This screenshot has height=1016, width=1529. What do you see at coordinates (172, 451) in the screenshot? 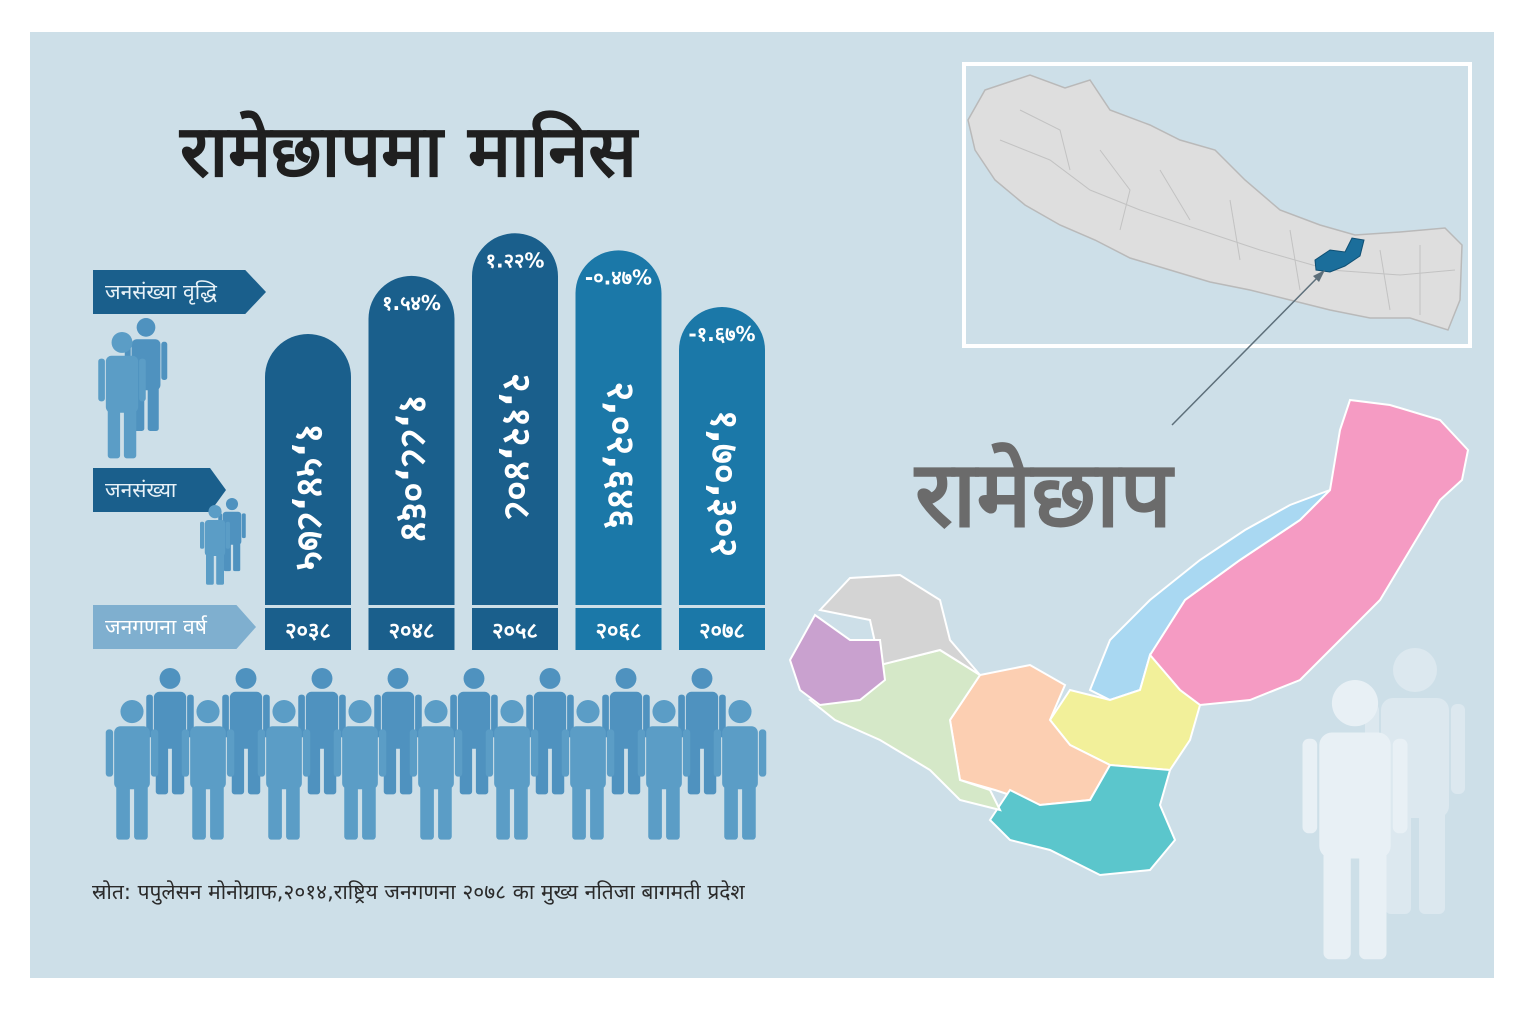
I see `people-icon` at bounding box center [172, 451].